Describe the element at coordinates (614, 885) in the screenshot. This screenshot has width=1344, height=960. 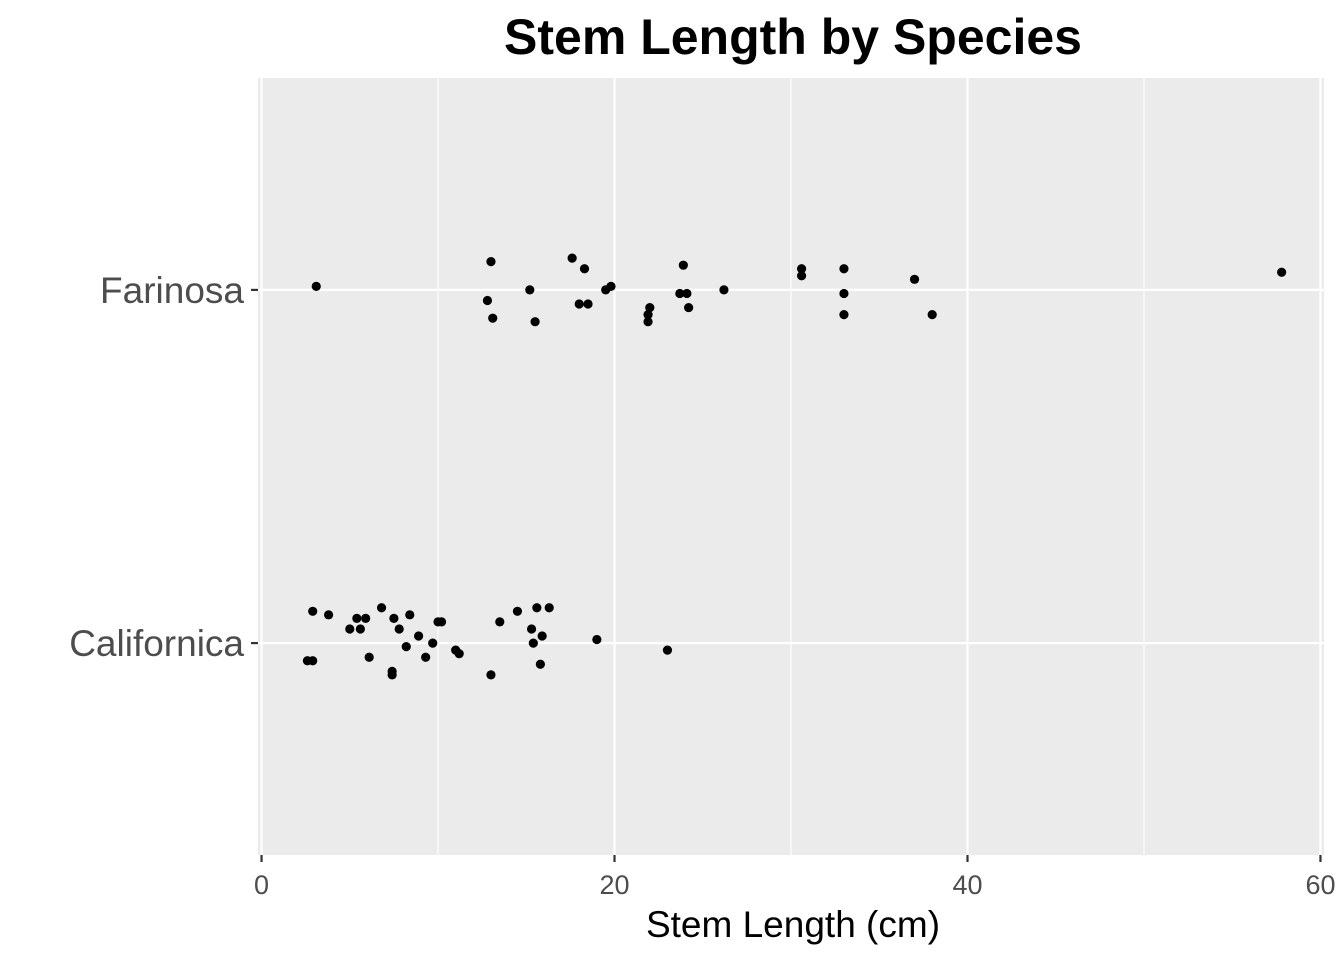
I see `x-tick-label: 20` at that location.